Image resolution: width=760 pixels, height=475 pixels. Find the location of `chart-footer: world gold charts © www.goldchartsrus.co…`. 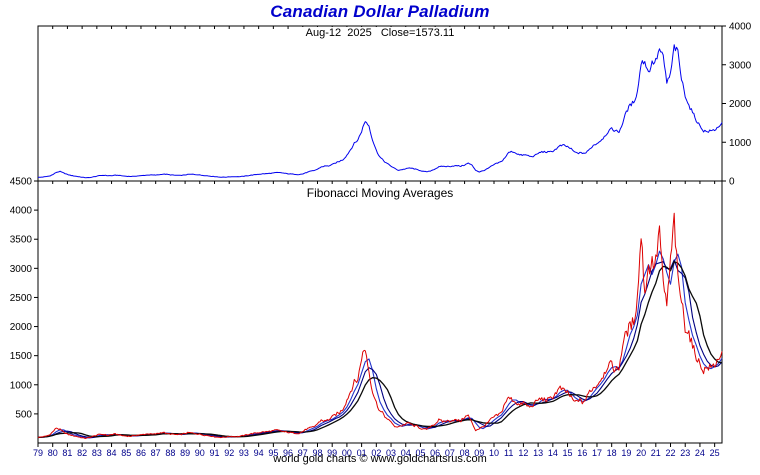

chart-footer: world gold charts © www.goldchartsrus.co… is located at coordinates (380, 459).